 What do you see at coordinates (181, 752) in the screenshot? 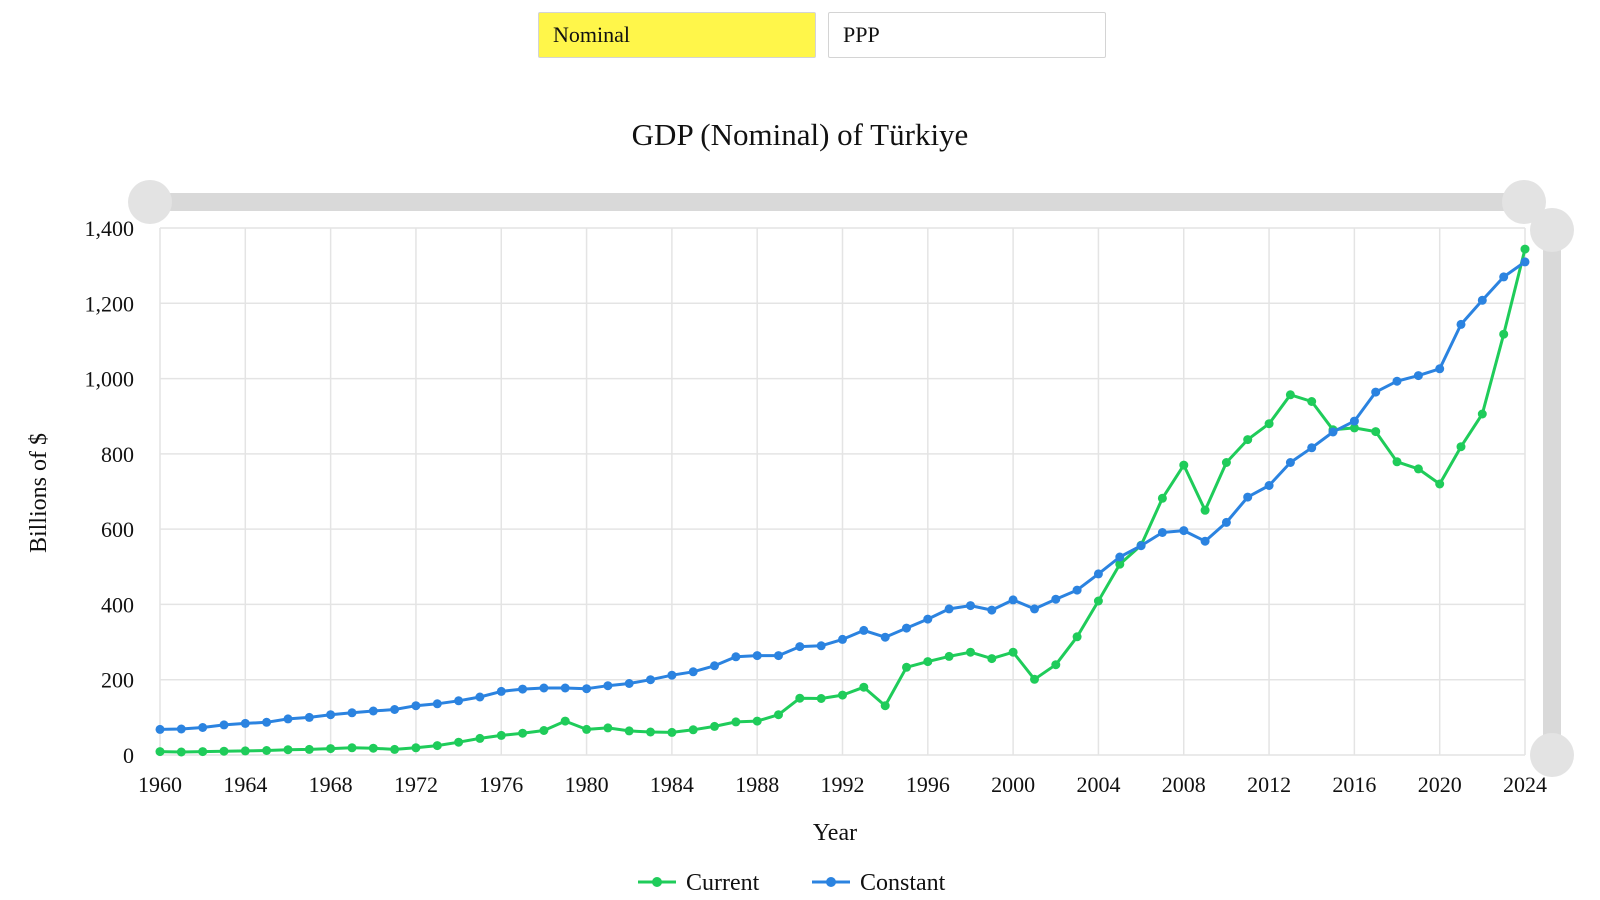
I see `point-current-1961` at bounding box center [181, 752].